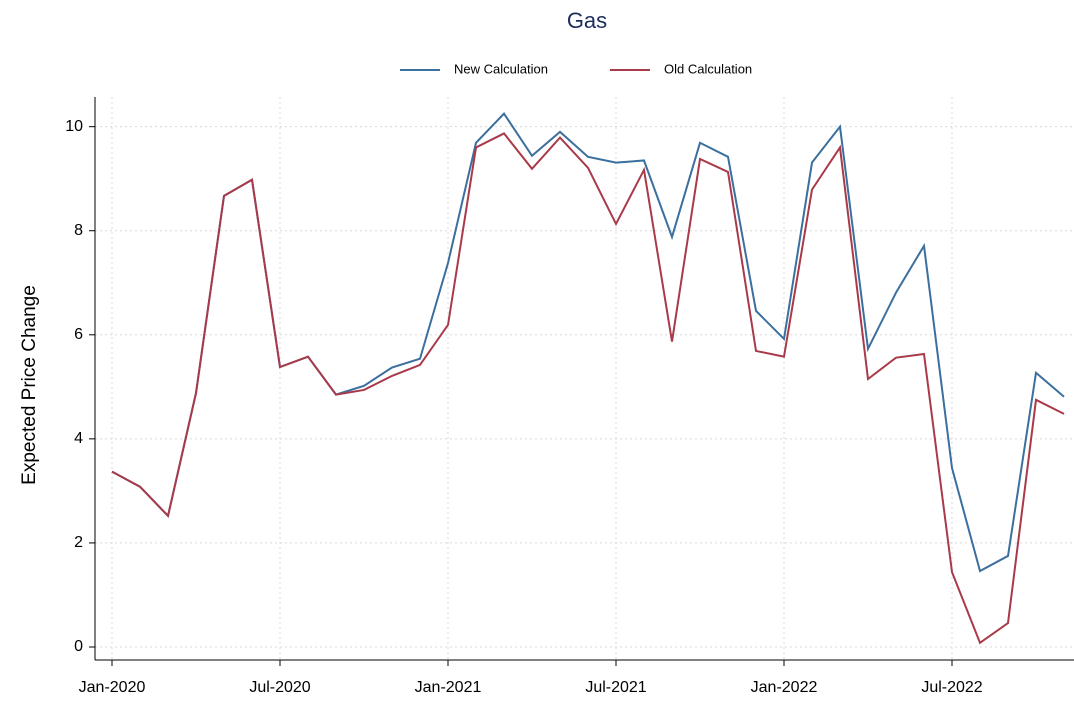  I want to click on legend-label: Old Calculation, so click(708, 68).